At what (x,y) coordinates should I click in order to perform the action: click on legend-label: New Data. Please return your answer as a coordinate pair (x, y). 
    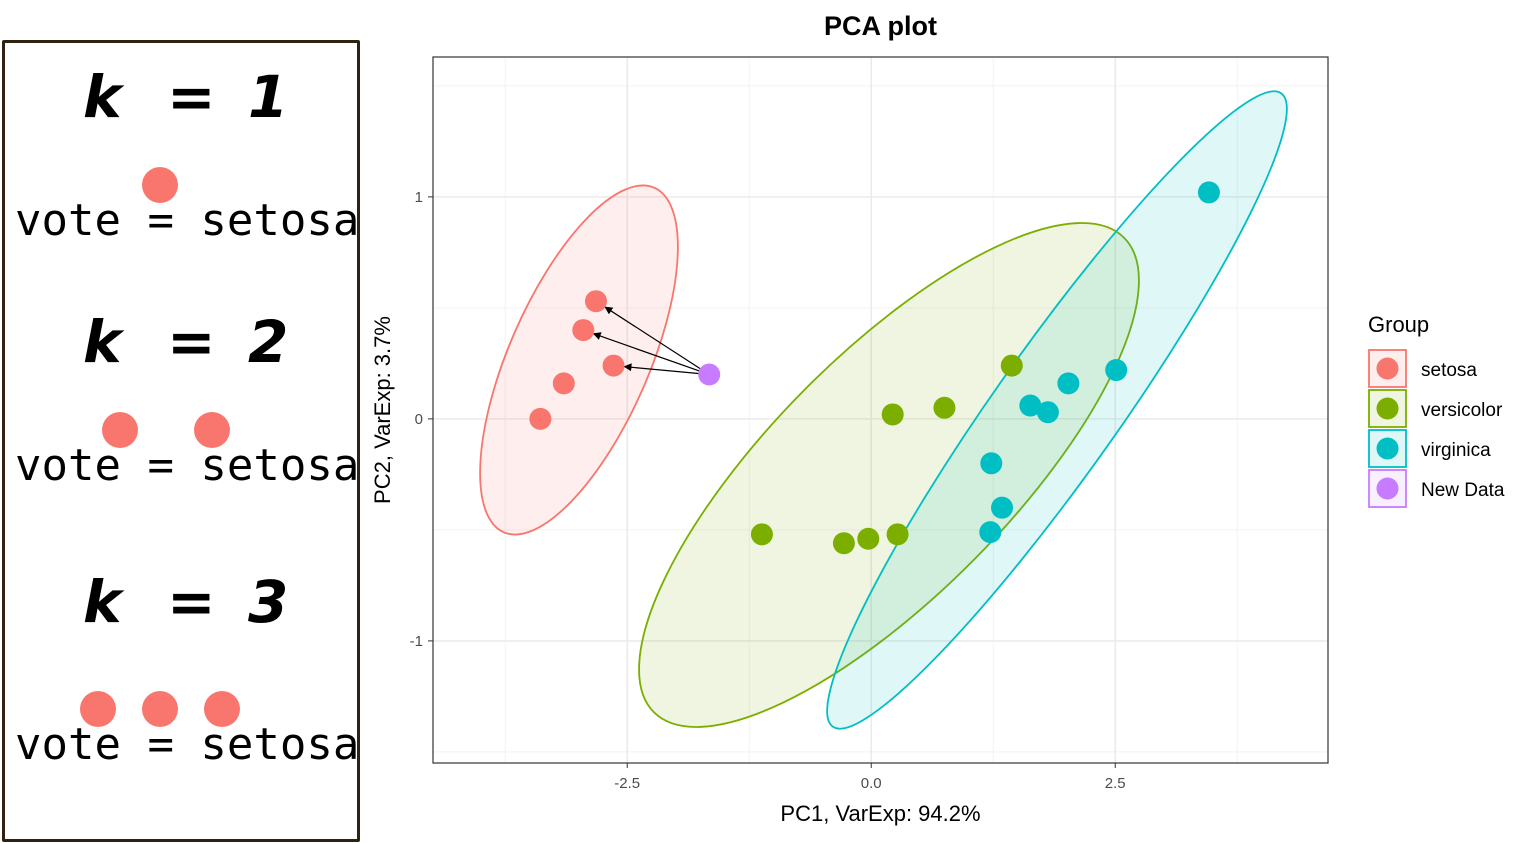
    Looking at the image, I should click on (1463, 490).